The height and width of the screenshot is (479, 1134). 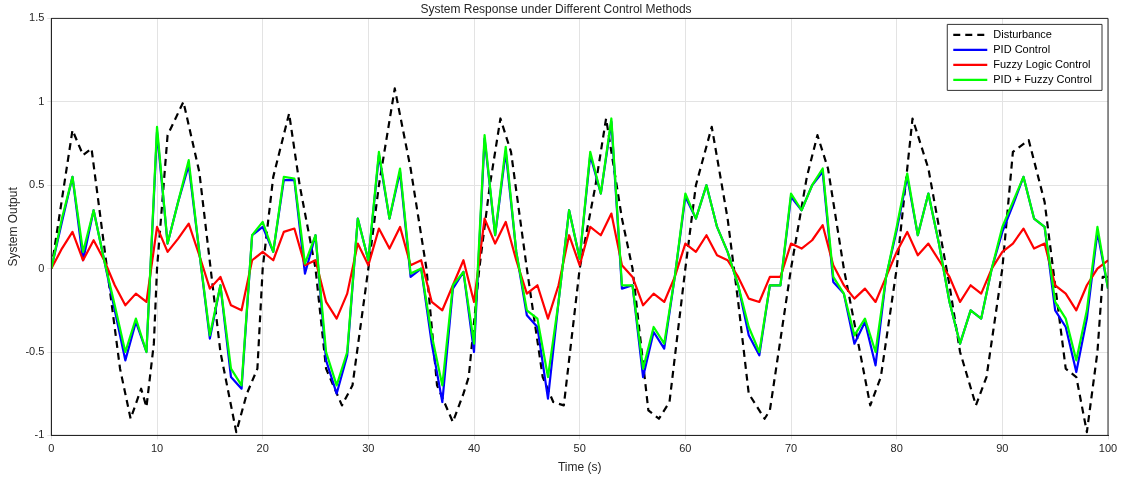 What do you see at coordinates (896, 448) in the screenshot?
I see `x-tick-label: 80` at bounding box center [896, 448].